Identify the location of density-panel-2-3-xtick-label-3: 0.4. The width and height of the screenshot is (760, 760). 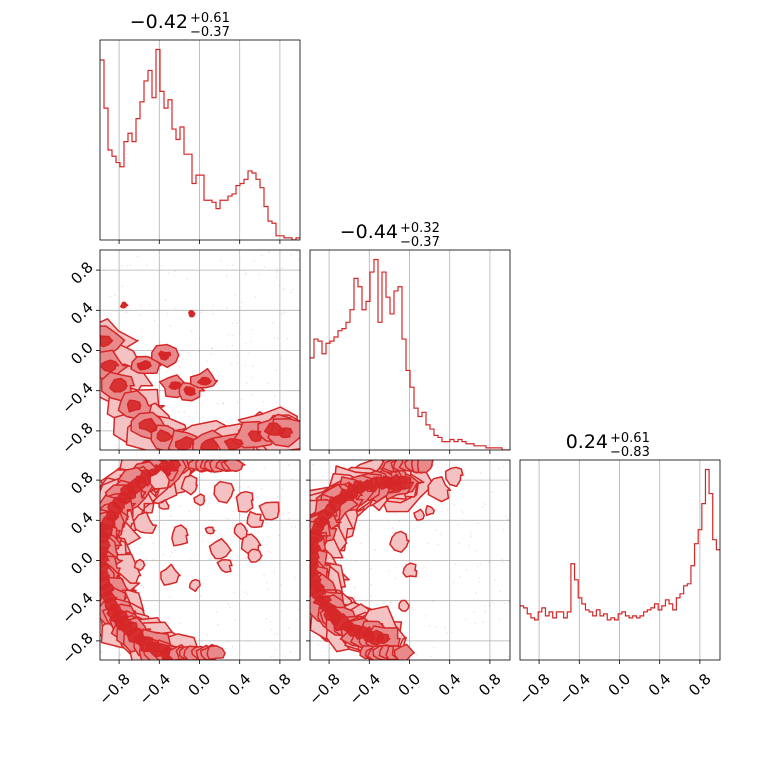
(450, 685).